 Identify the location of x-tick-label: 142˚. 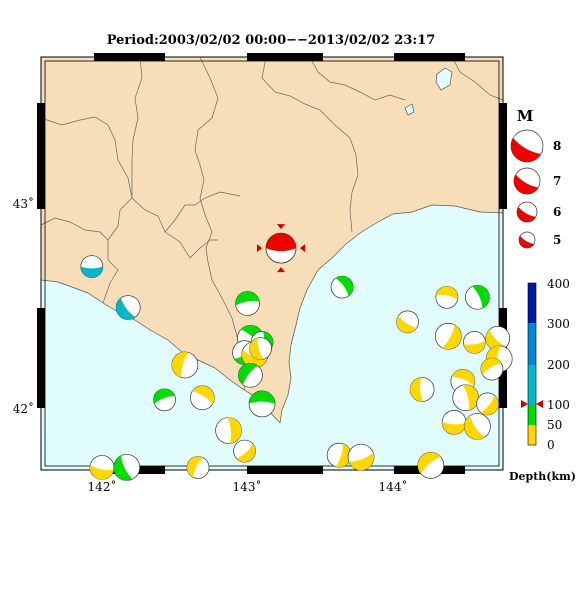
(102, 486).